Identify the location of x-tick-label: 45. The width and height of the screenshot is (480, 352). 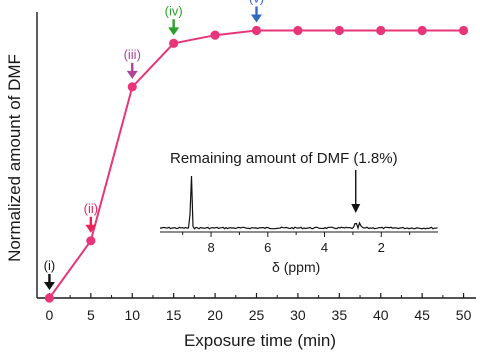
(422, 315).